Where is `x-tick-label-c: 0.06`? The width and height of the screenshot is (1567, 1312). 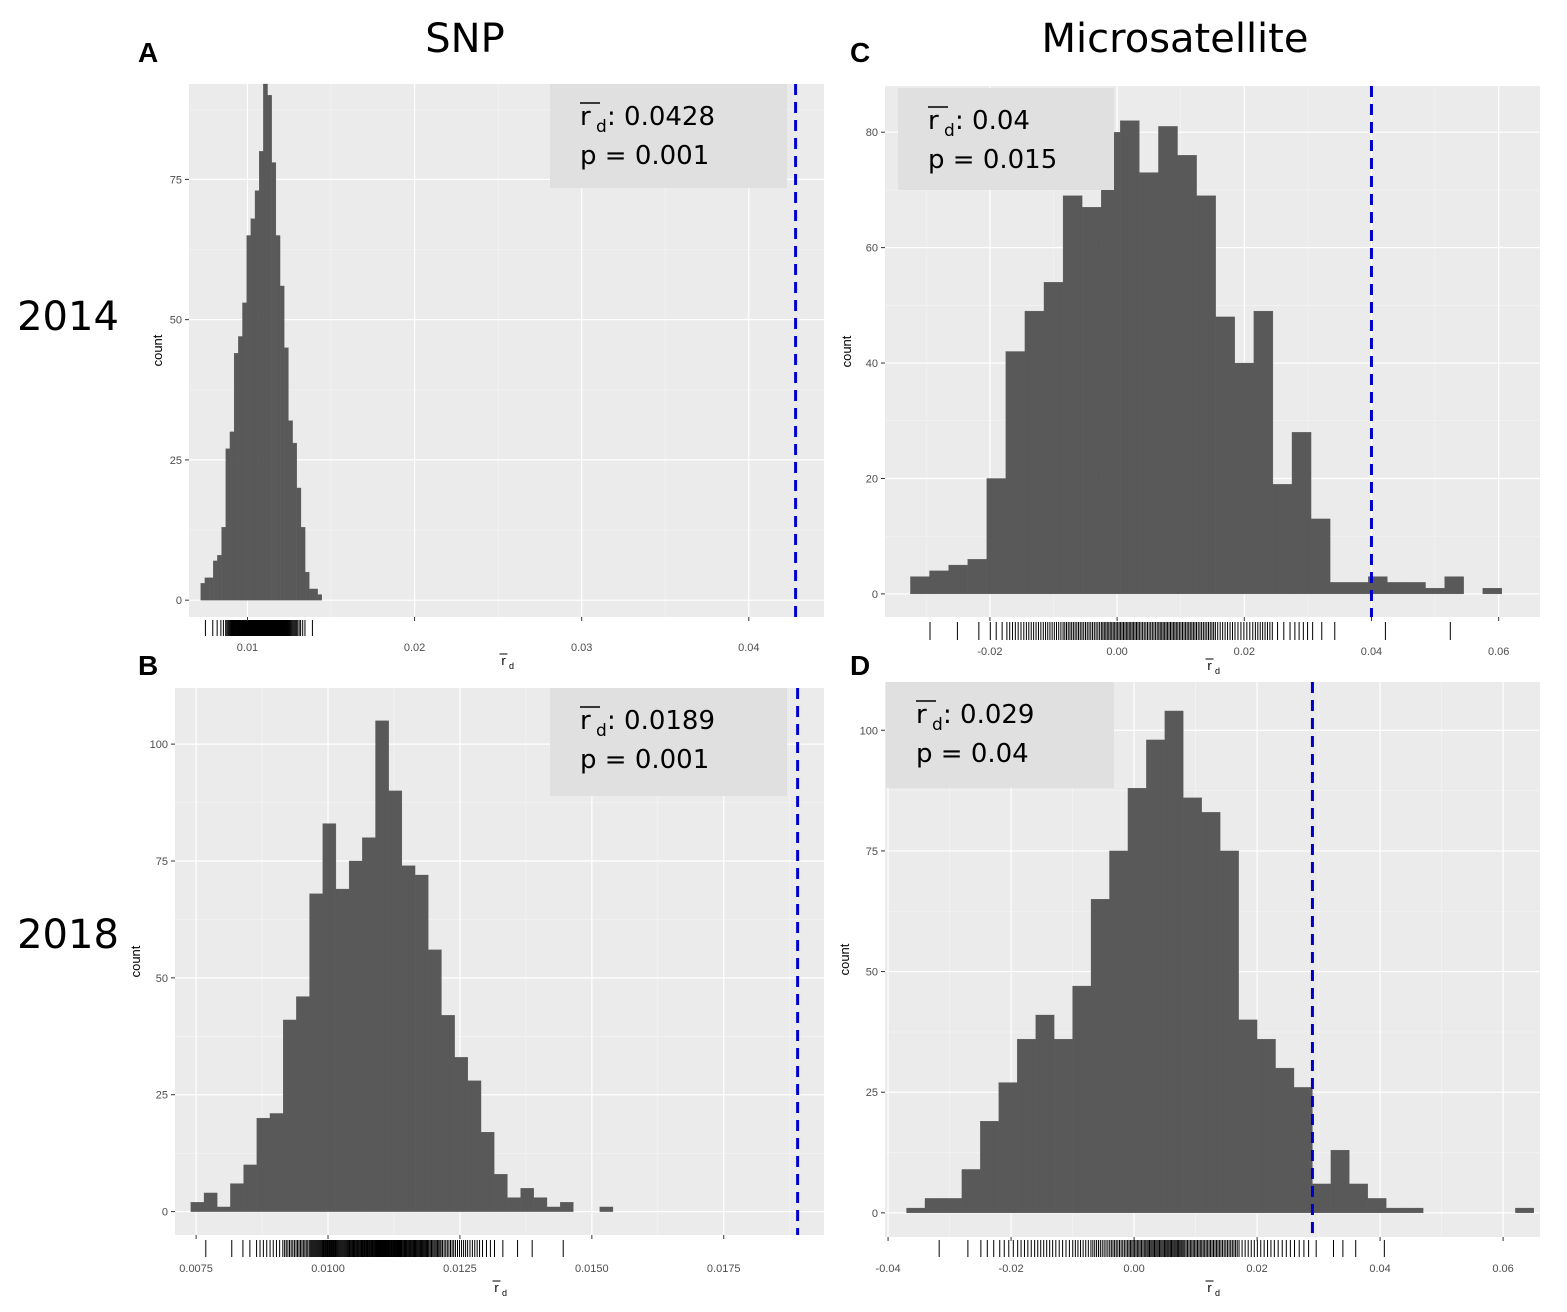 x-tick-label-c: 0.06 is located at coordinates (1498, 652).